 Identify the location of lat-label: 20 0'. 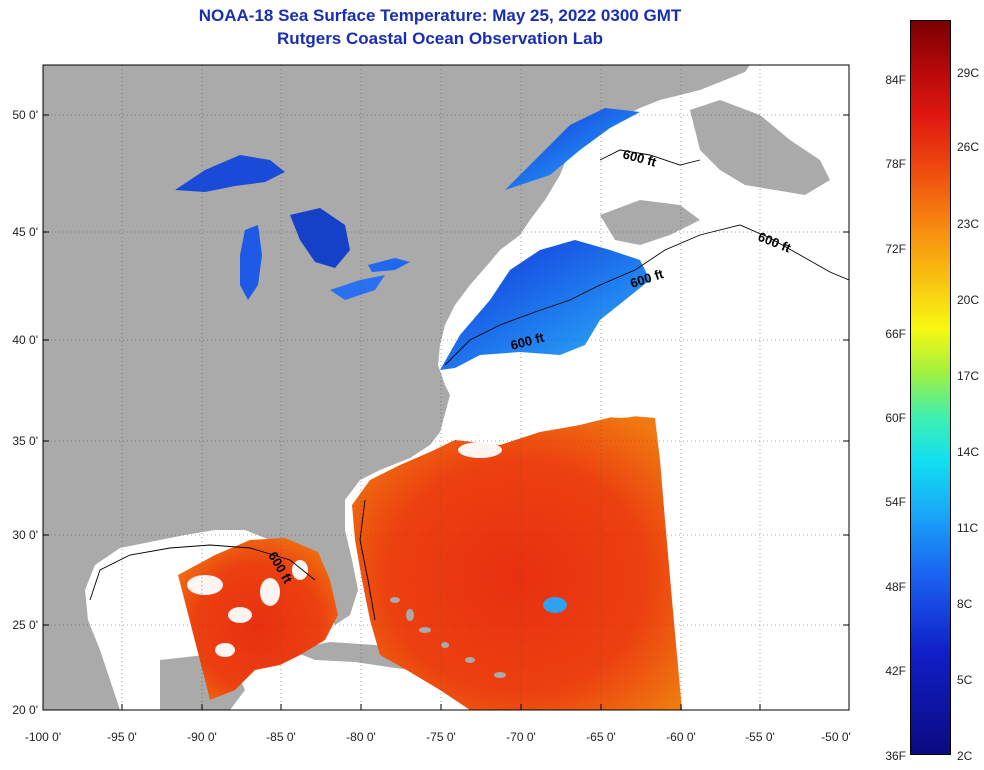
(25, 710).